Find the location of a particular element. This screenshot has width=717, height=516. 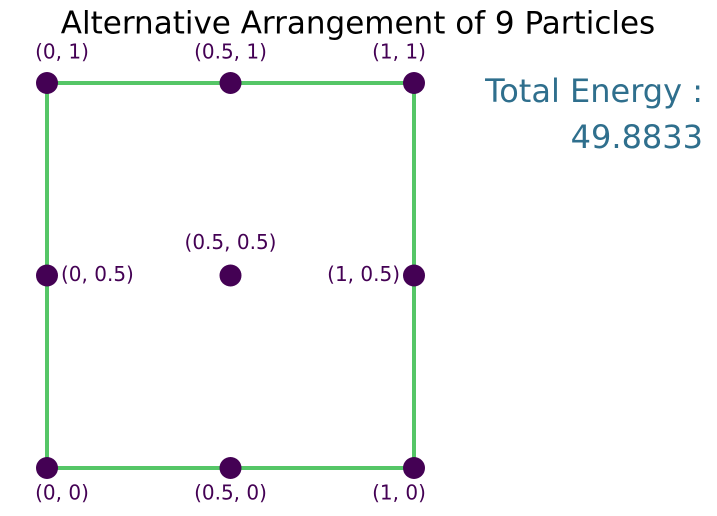

chart-title: Alternative Arrangement of 9 Particles is located at coordinates (358, 24).